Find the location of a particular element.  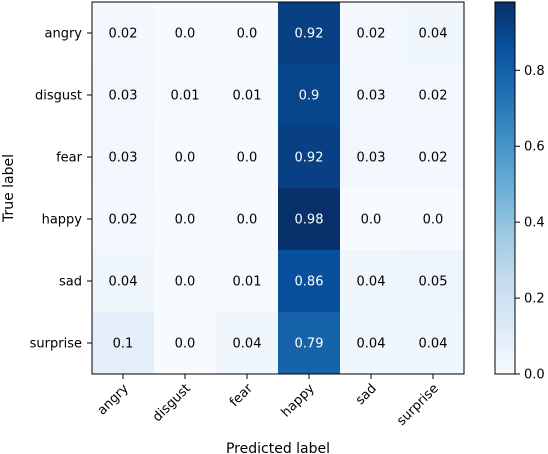

x-tick-label: happy is located at coordinates (298, 400).